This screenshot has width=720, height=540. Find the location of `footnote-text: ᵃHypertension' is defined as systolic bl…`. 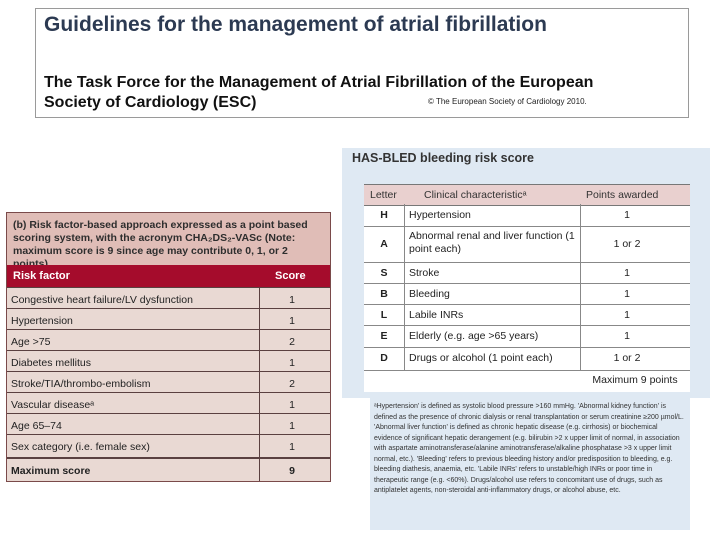

footnote-text: ᵃHypertension' is defined as systolic bl… is located at coordinates (529, 448).